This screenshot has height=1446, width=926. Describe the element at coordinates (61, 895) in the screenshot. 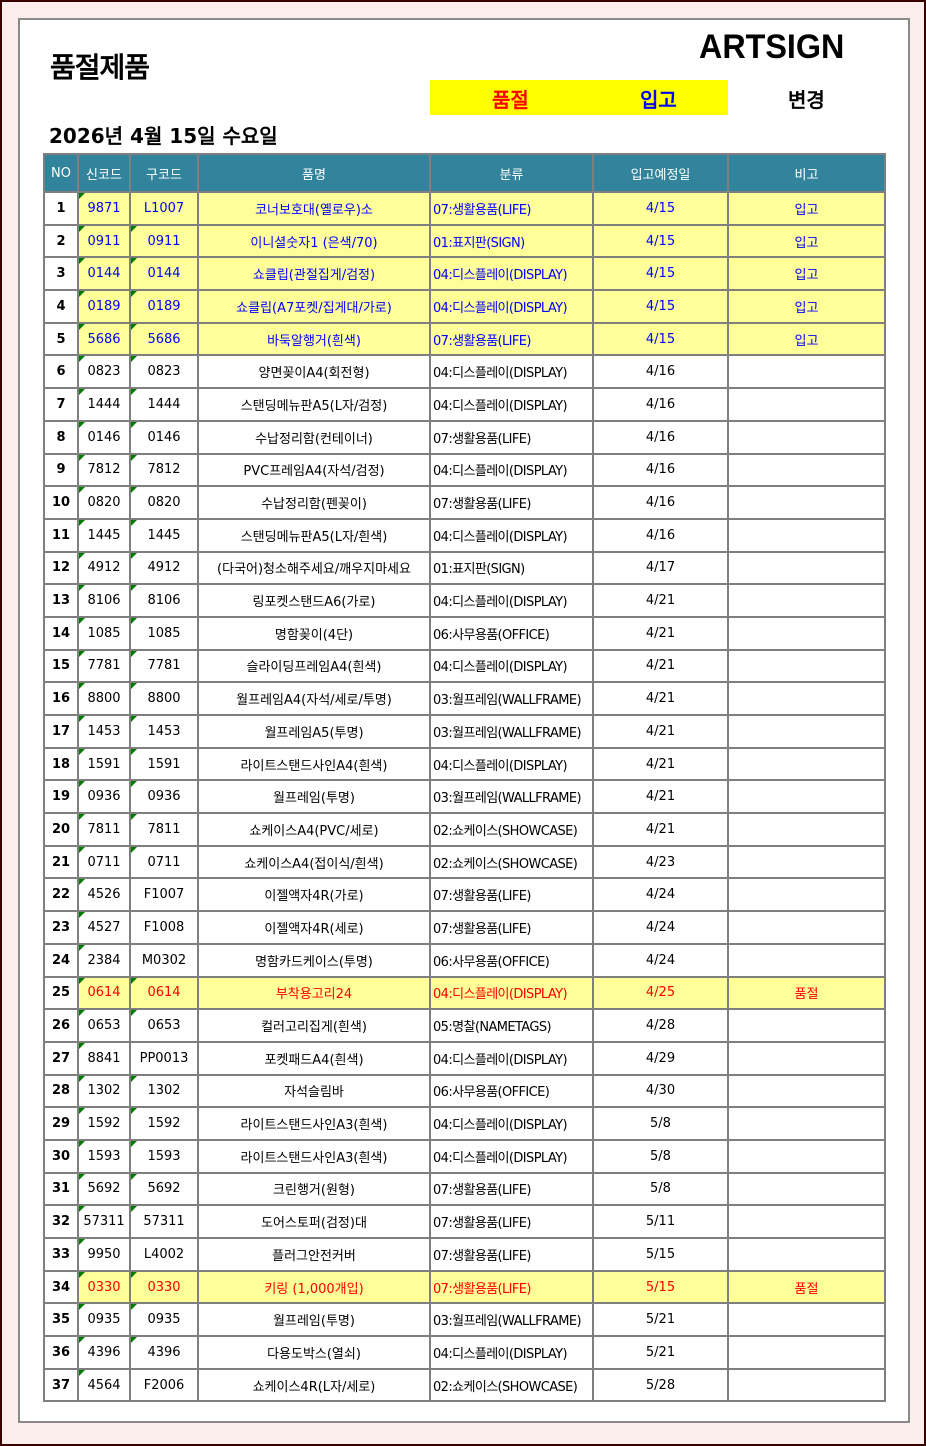

I see `row-number: 22` at that location.